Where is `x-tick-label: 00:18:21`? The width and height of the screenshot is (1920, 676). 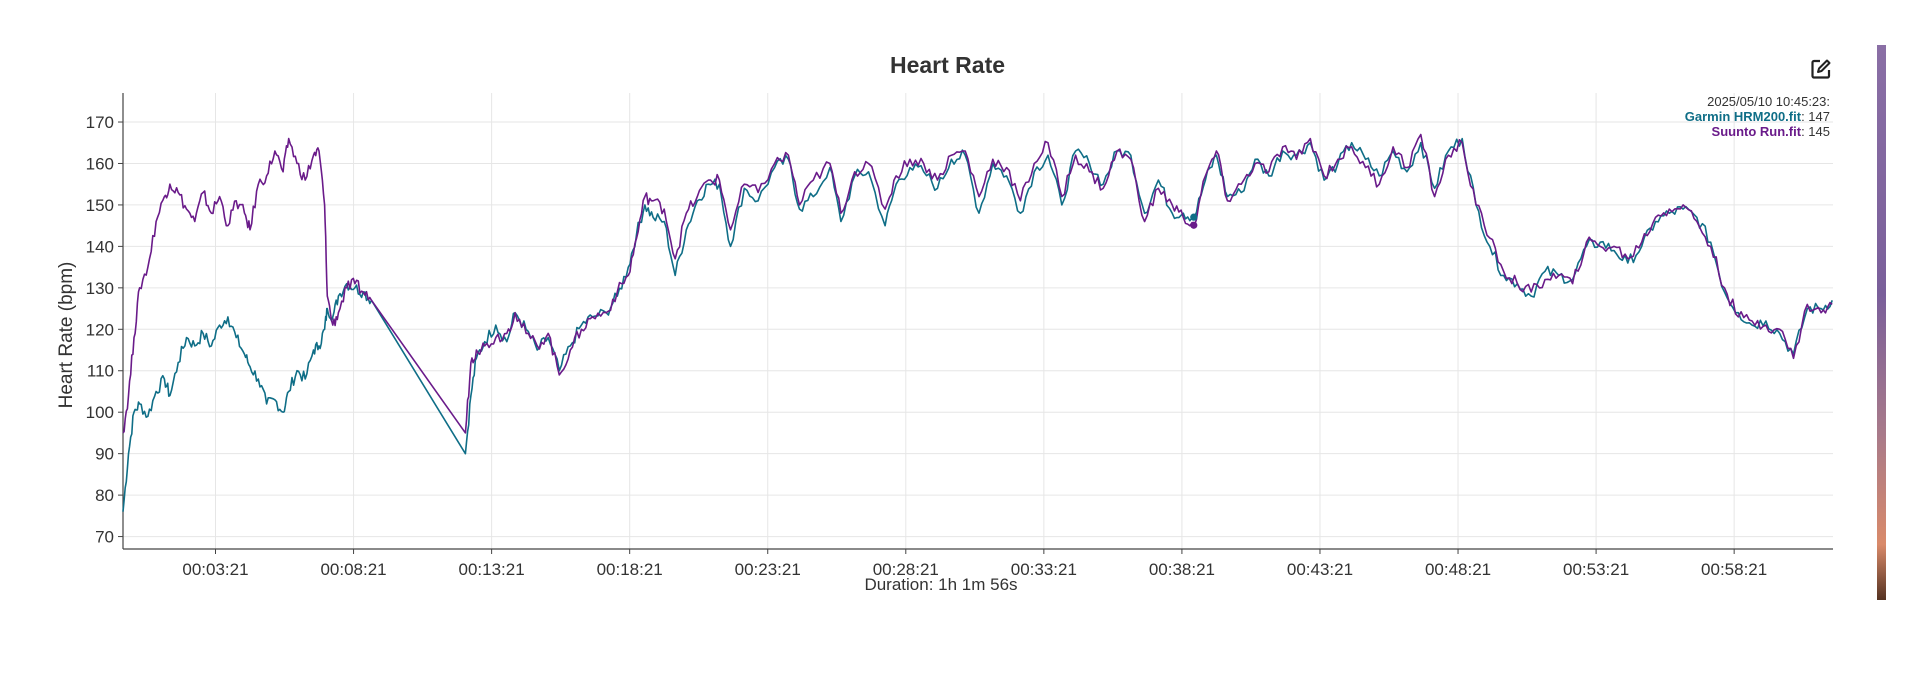
x-tick-label: 00:18:21 is located at coordinates (630, 569).